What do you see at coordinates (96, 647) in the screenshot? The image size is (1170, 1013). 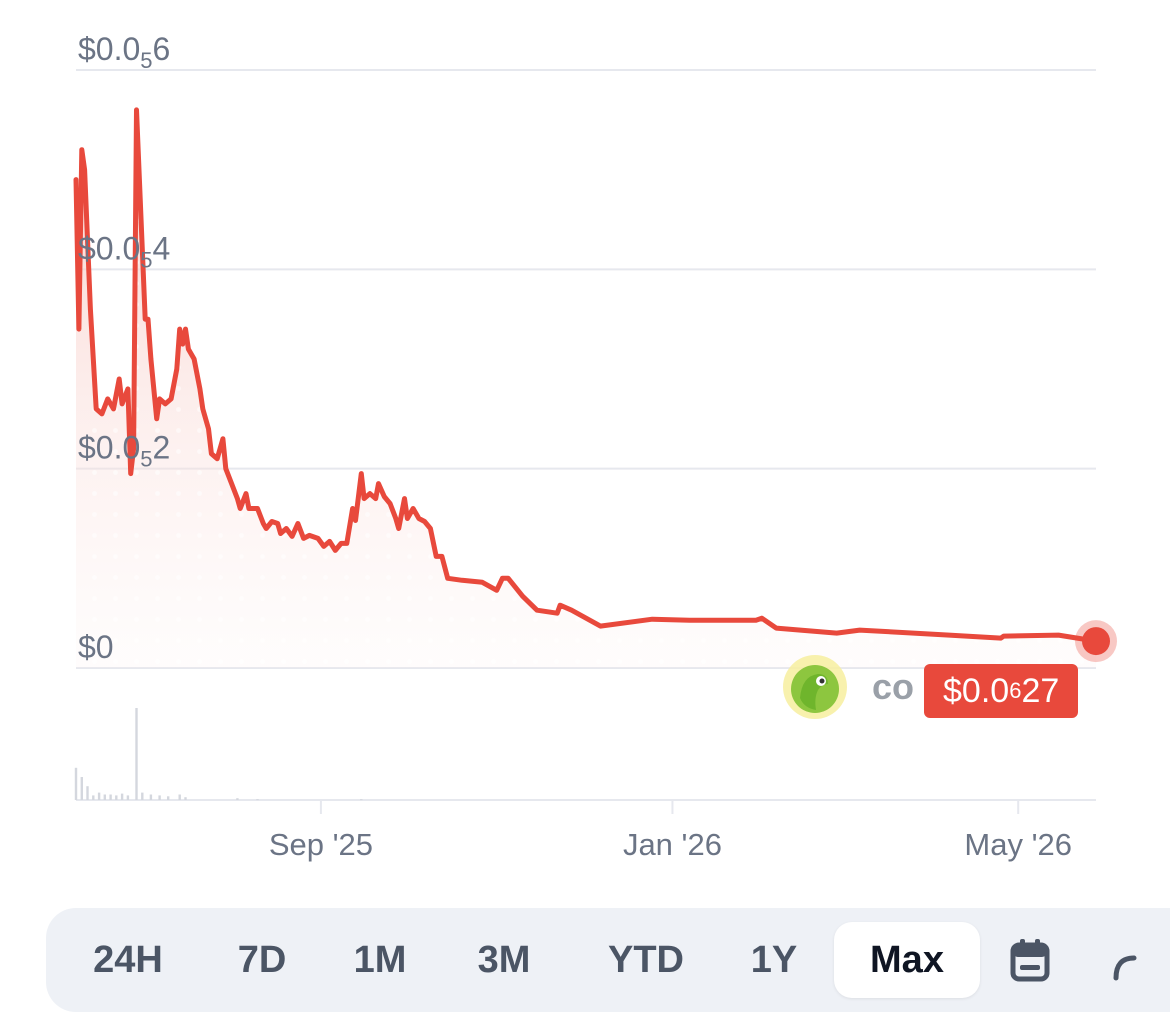 I see `y-tick-label-0: $0` at bounding box center [96, 647].